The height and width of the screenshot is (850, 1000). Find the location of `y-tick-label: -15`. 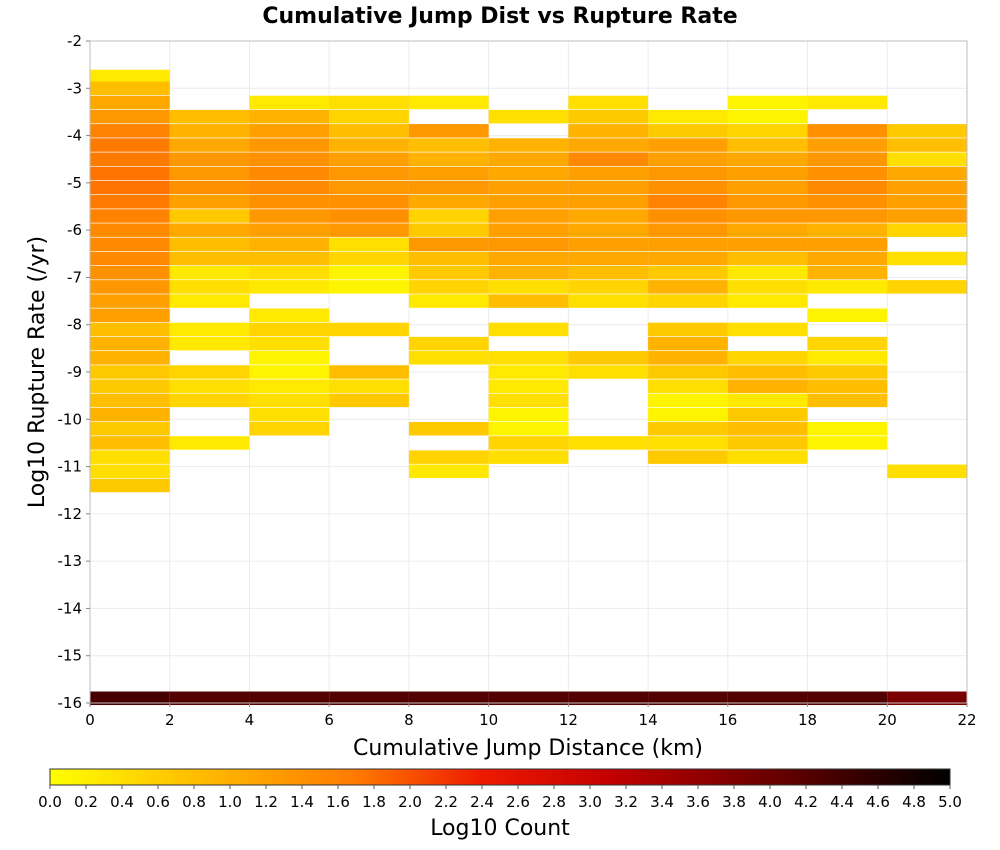

y-tick-label: -15 is located at coordinates (70, 656).